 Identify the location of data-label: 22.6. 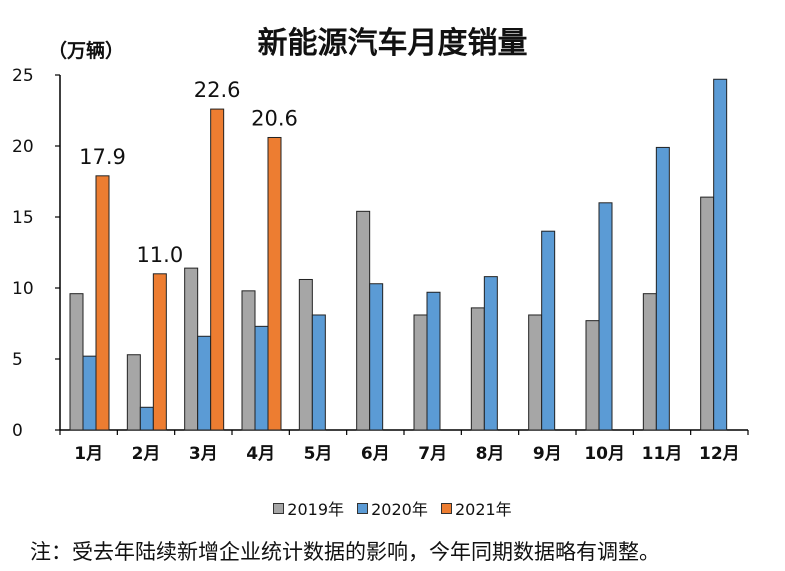
(217, 90).